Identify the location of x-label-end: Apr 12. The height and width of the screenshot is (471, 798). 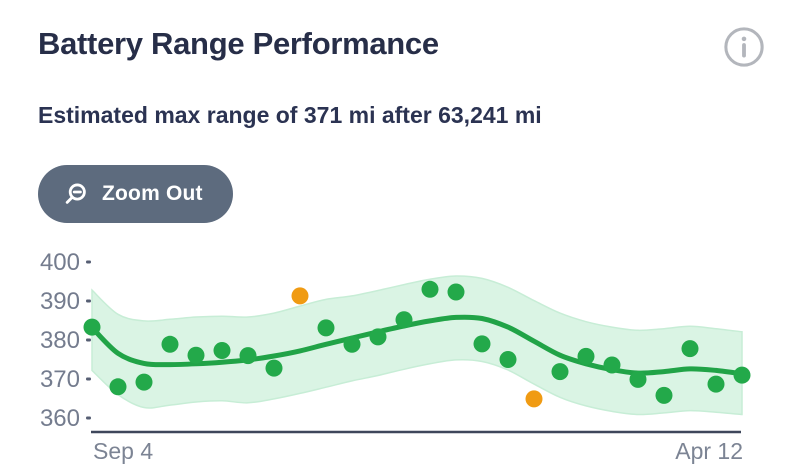
(709, 451).